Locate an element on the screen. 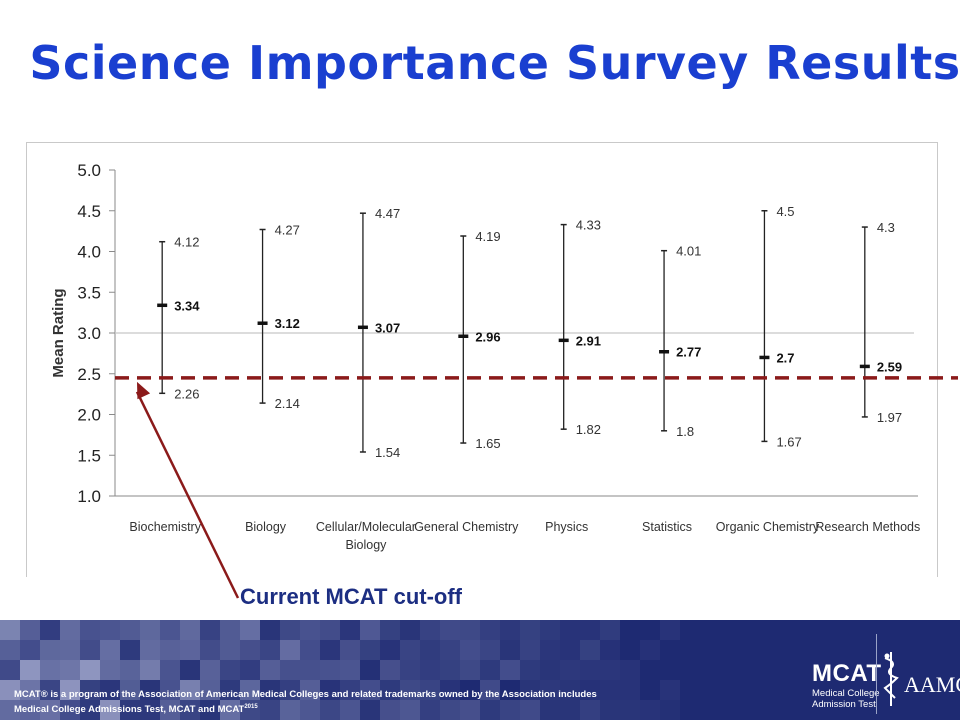  y-tick-label: 1.0 is located at coordinates (89, 496).